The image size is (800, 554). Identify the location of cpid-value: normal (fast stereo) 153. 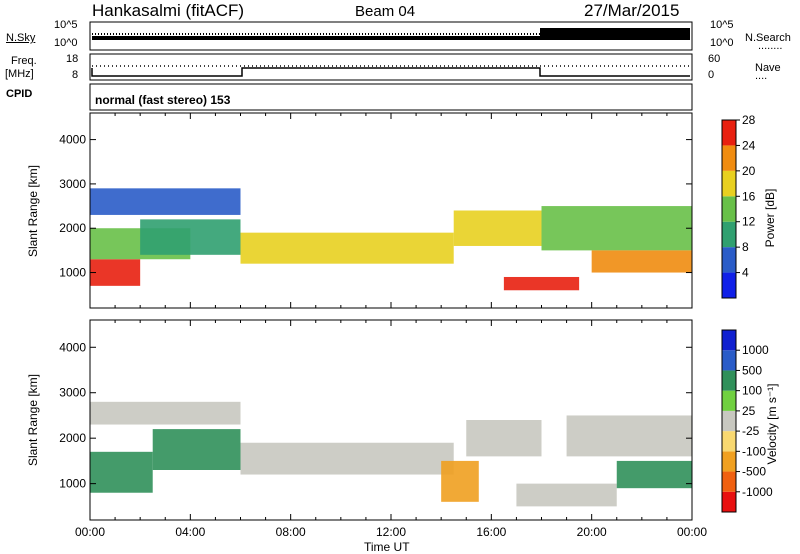
(163, 100).